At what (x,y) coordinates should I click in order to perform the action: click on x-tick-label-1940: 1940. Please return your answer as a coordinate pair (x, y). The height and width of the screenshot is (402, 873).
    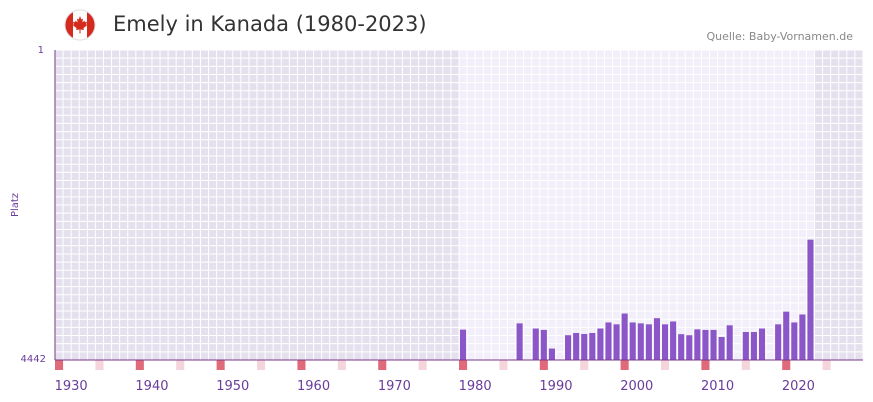
    Looking at the image, I should click on (151, 386).